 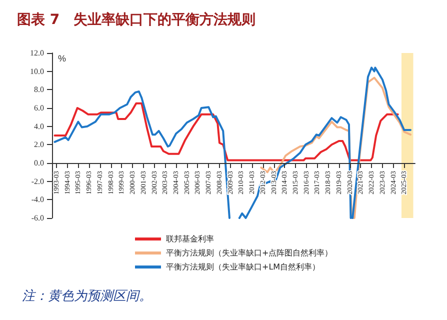 What do you see at coordinates (37, 53) in the screenshot?
I see `y-tick-label: 12.0` at bounding box center [37, 53].